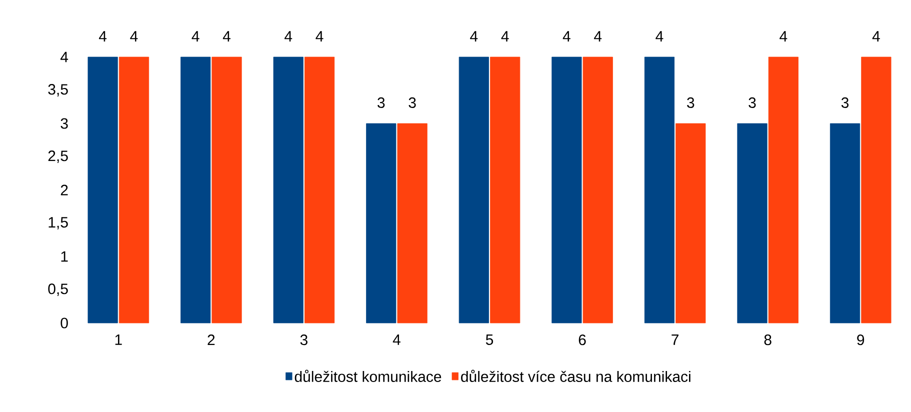 Image resolution: width=911 pixels, height=412 pixels. What do you see at coordinates (490, 339) in the screenshot?
I see `x-tick-label: 5` at bounding box center [490, 339].